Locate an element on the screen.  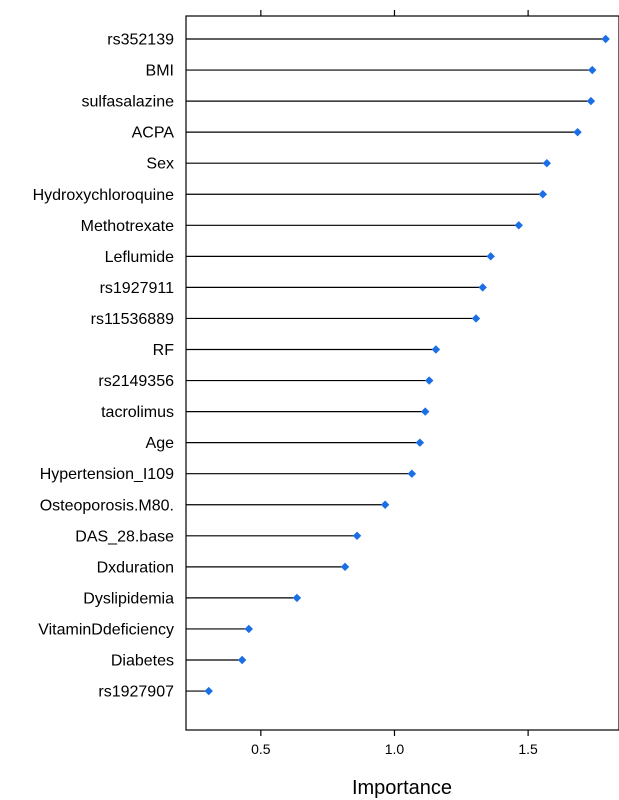
category-label: Dxduration is located at coordinates (135, 567).